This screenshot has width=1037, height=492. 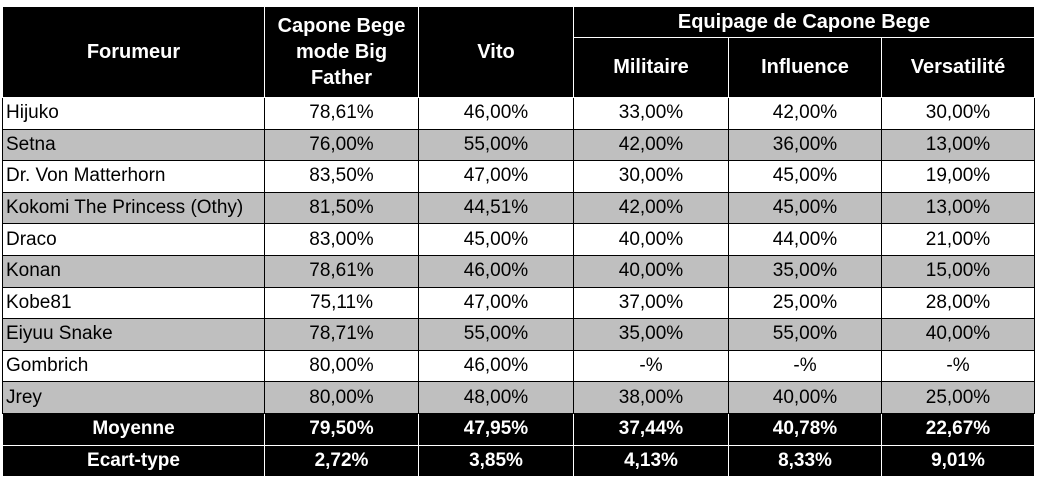 What do you see at coordinates (651, 397) in the screenshot?
I see `cell-militaire: 38,00%` at bounding box center [651, 397].